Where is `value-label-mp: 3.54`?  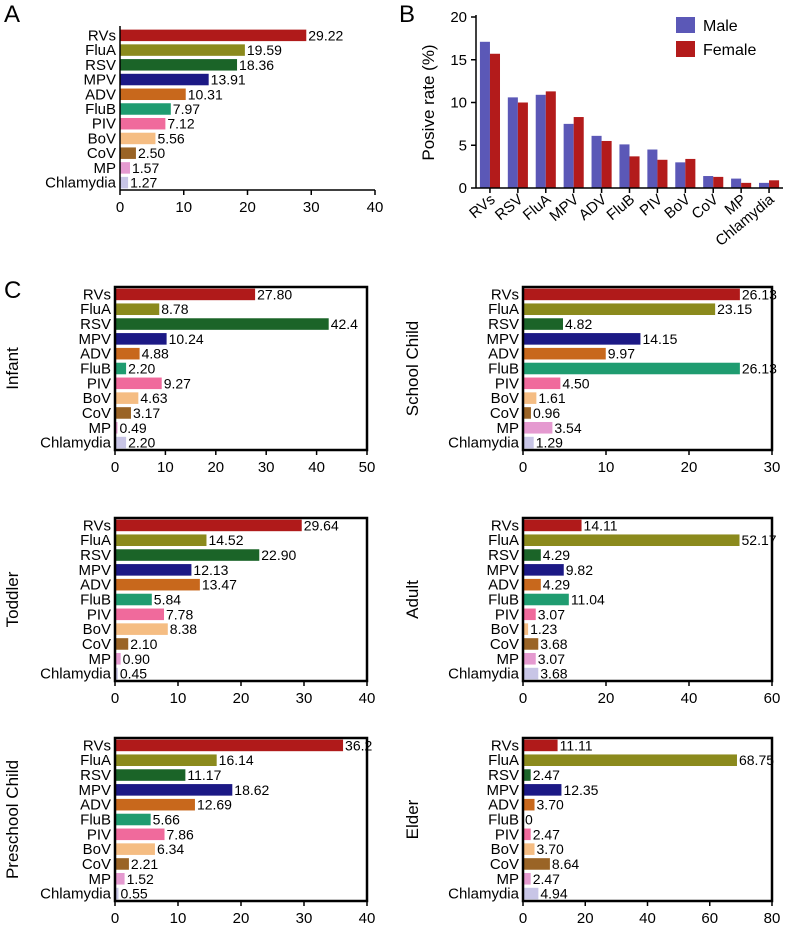
value-label-mp: 3.54 is located at coordinates (567, 428).